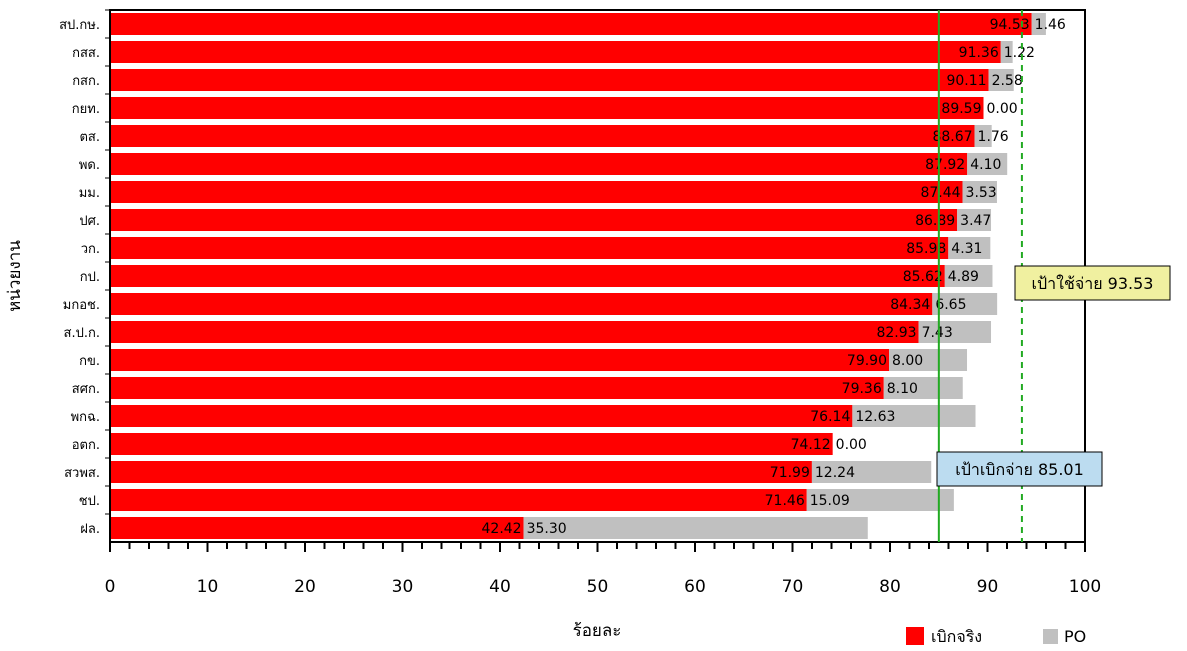  Describe the element at coordinates (935, 221) in the screenshot. I see `data-label-actual: 86.89` at that location.